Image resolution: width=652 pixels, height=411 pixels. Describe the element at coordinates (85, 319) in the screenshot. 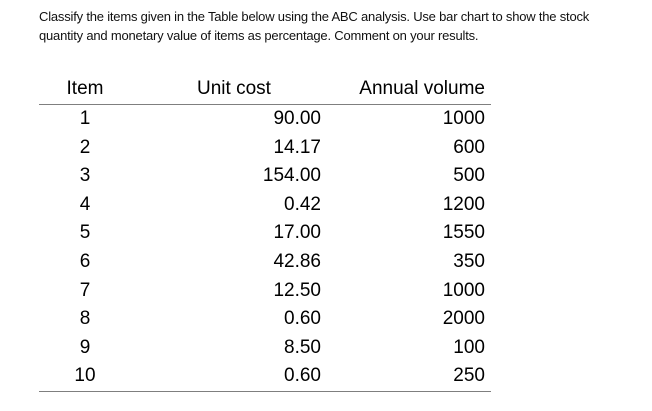

I see `cell-item: 8` at that location.